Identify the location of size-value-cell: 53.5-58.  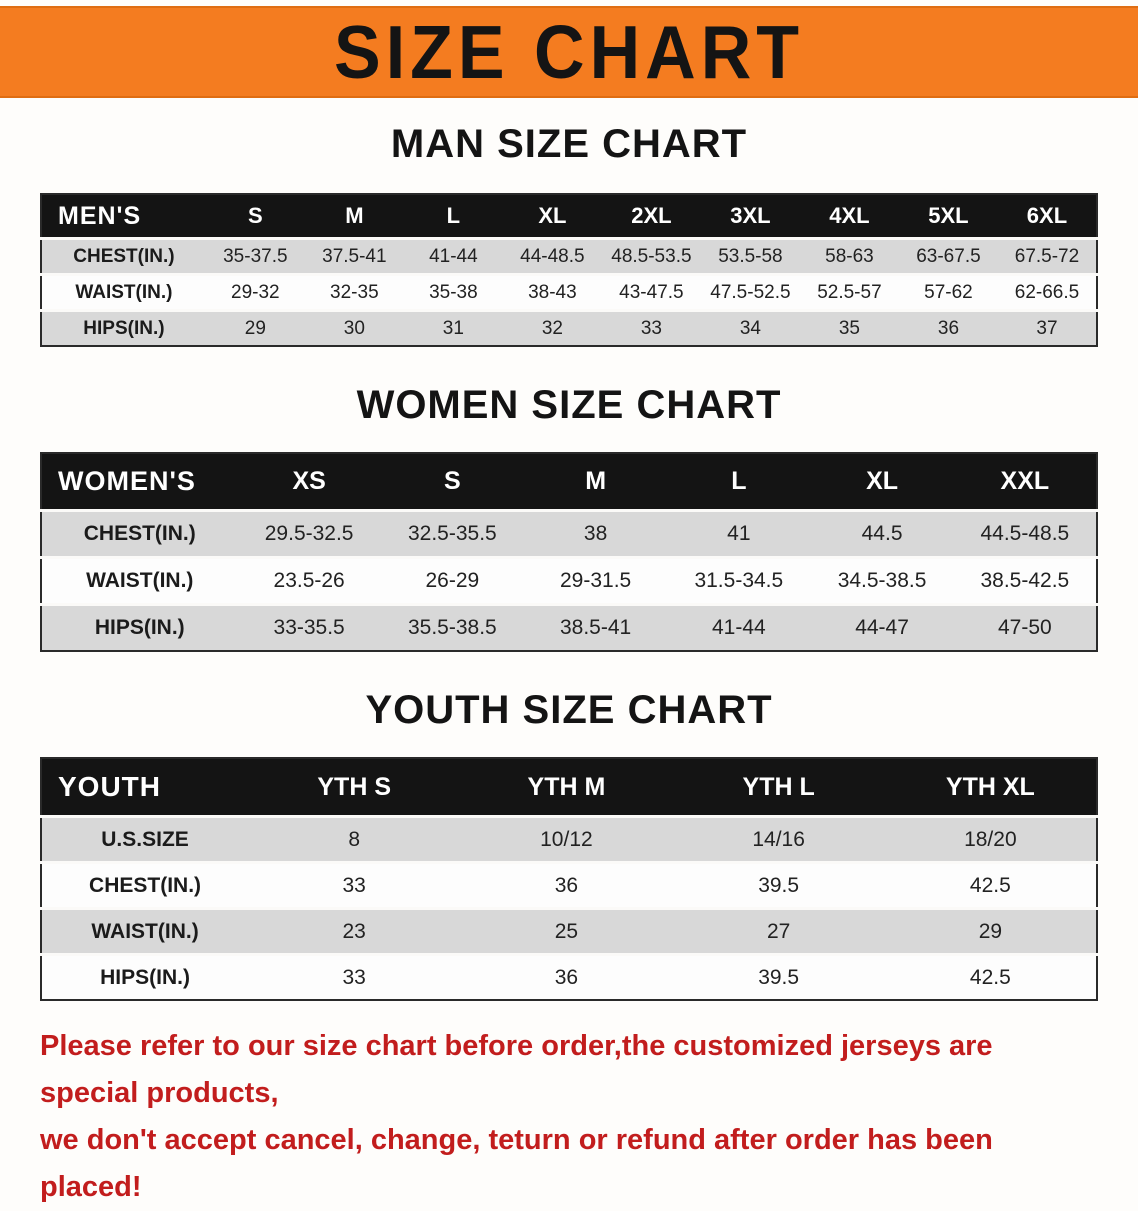
(750, 256).